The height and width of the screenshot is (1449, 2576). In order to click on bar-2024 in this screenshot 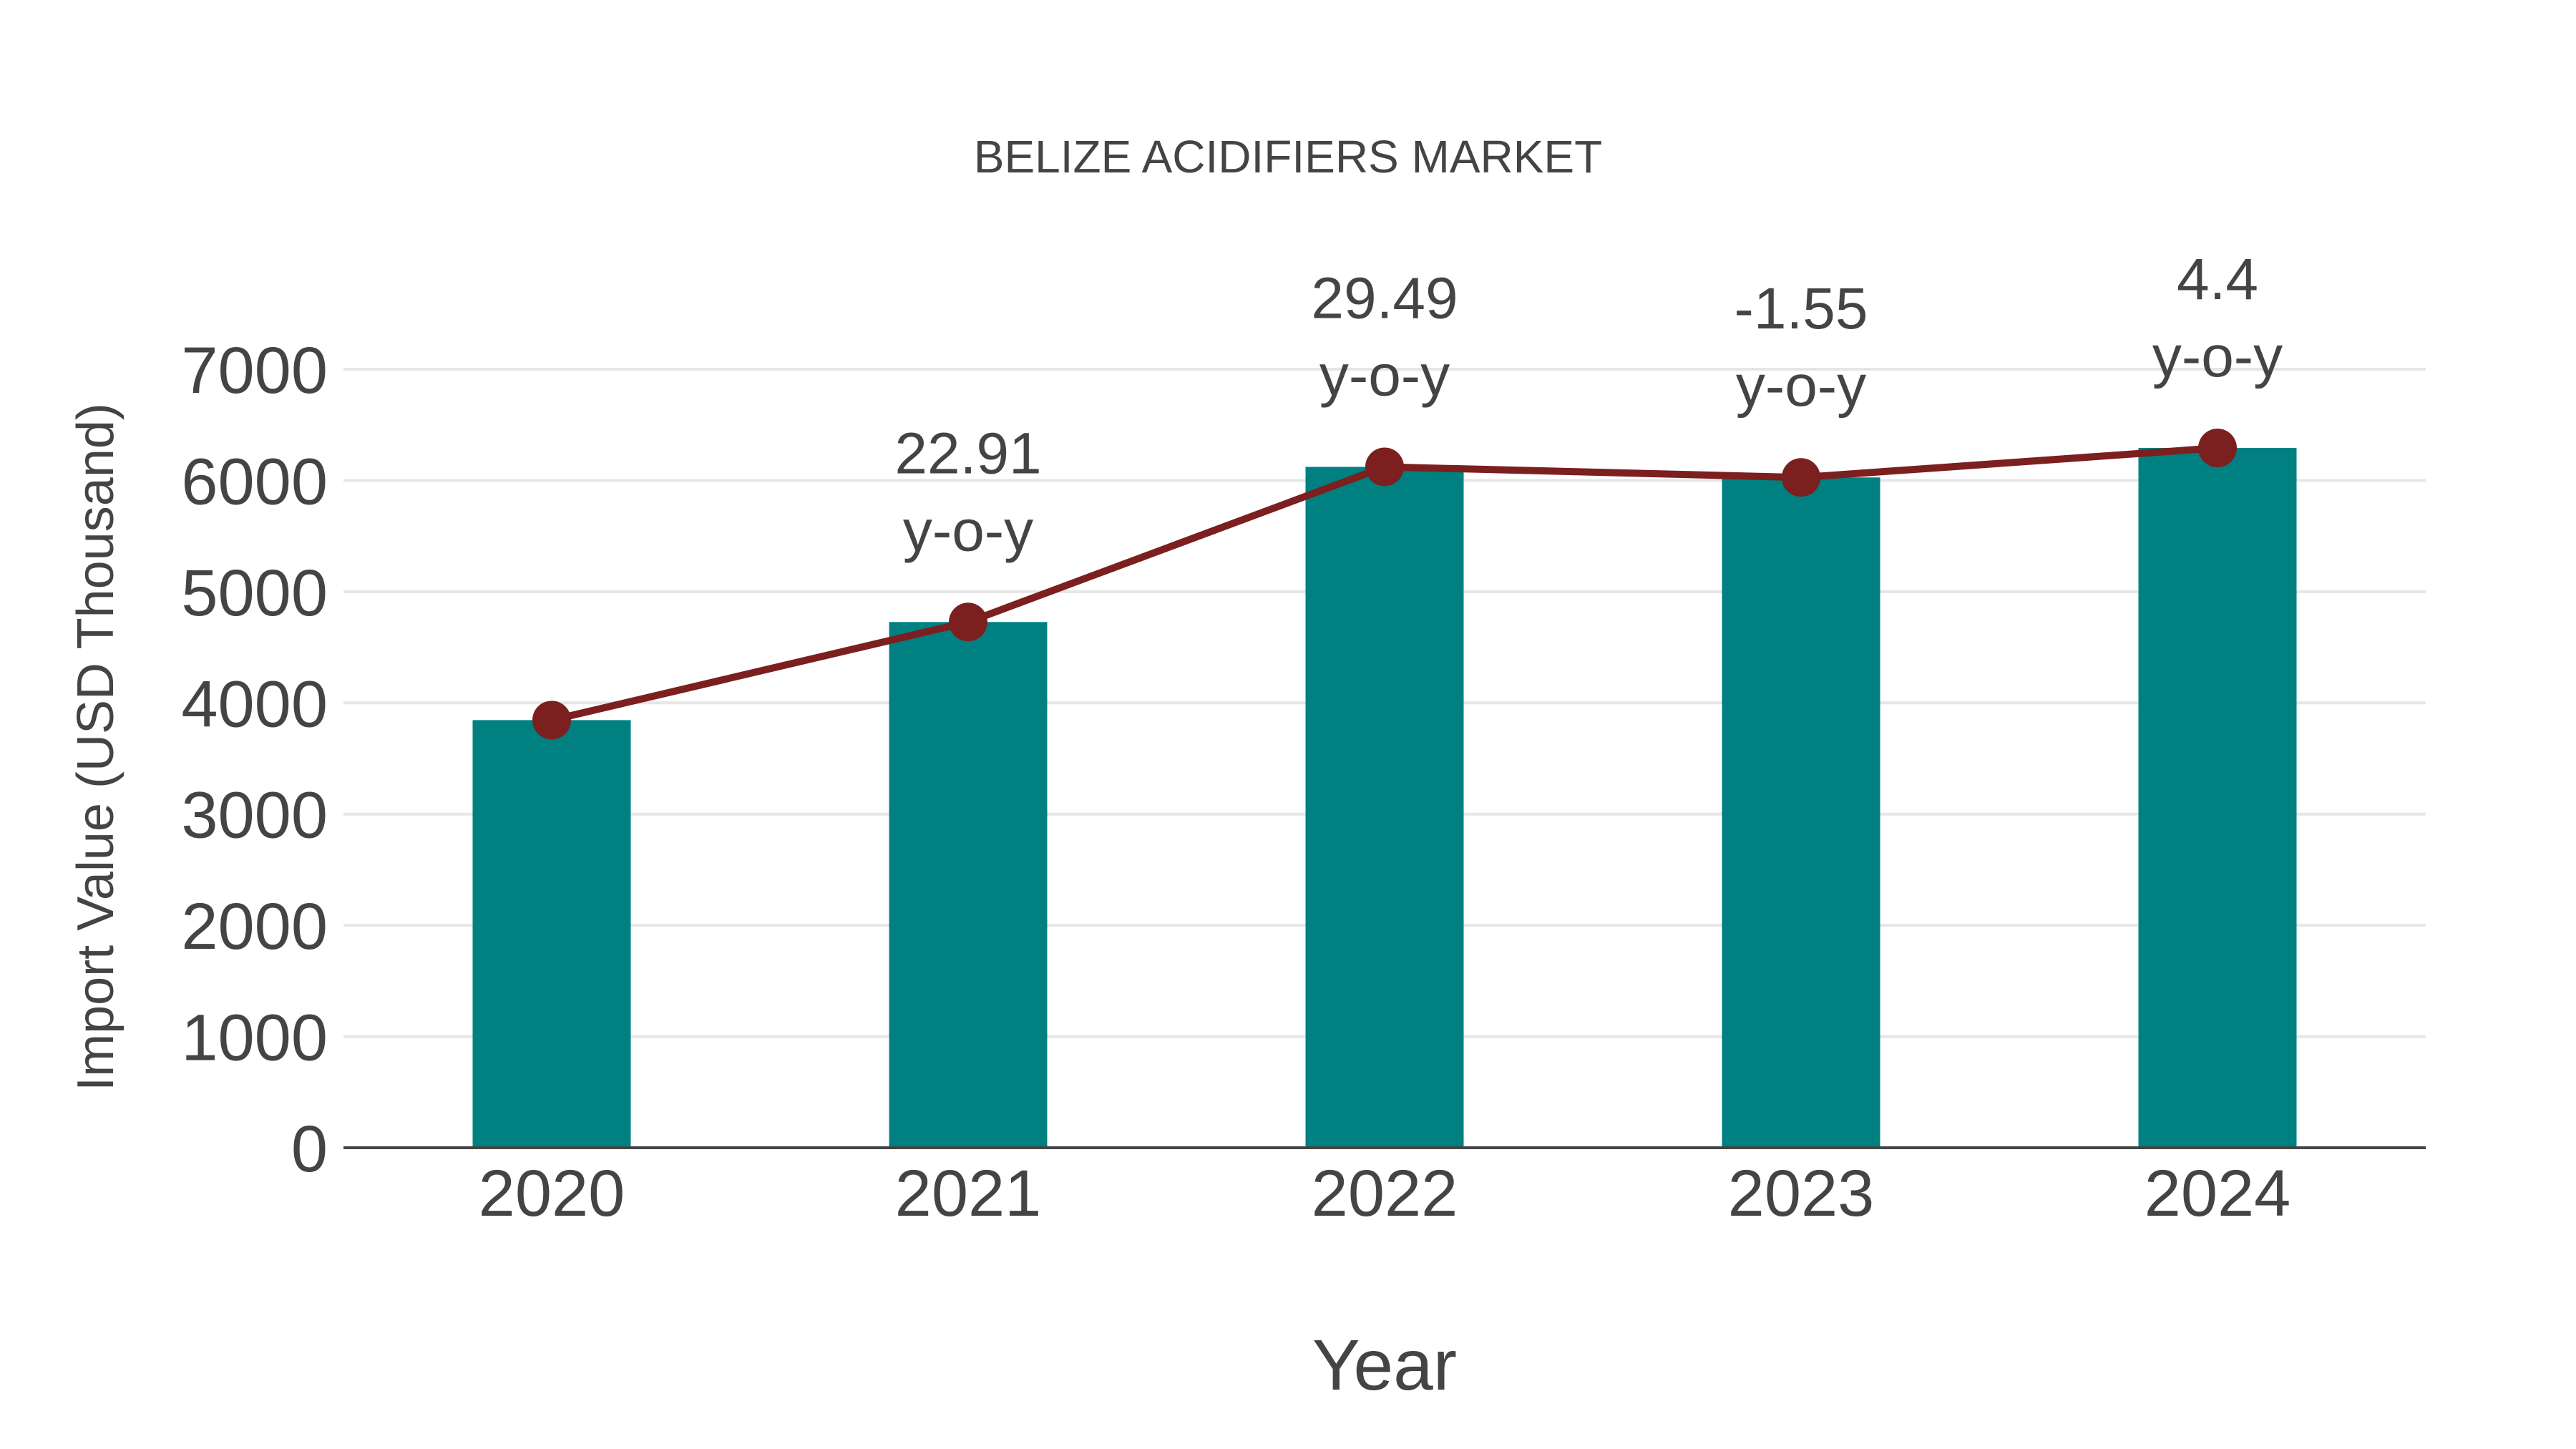, I will do `click(2217, 798)`.